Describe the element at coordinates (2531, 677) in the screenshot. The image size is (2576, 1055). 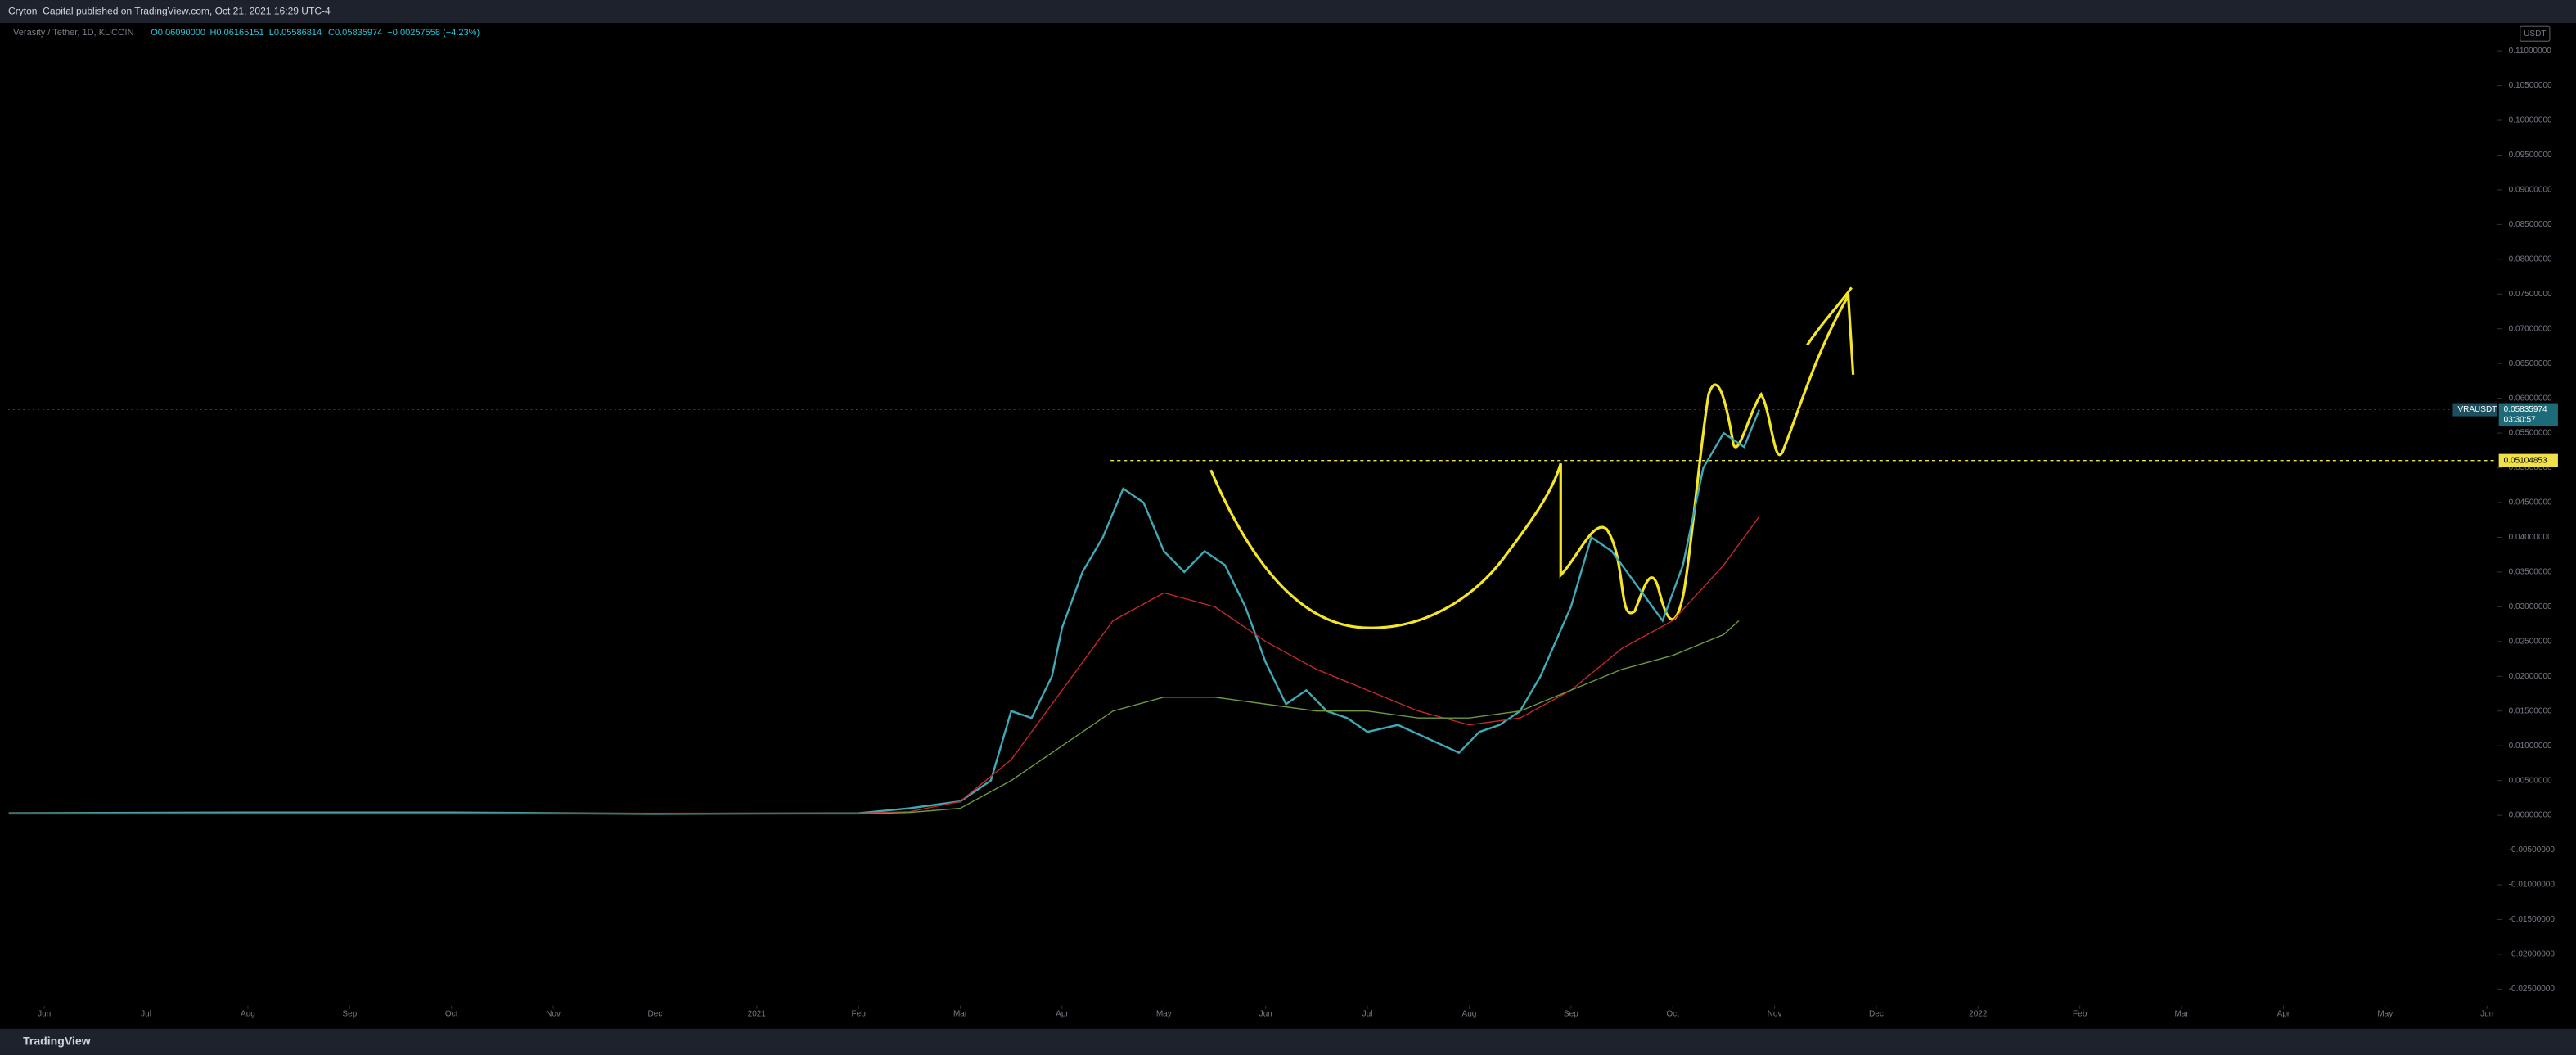
I see `y-tick-label: 0.02000000` at that location.